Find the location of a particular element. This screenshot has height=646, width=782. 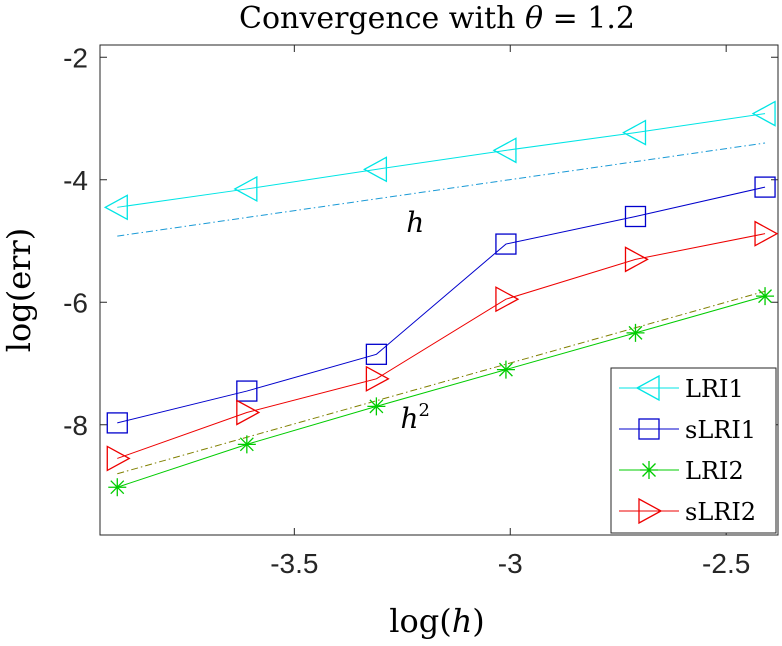

y-tick-label: -8 is located at coordinates (75, 425).